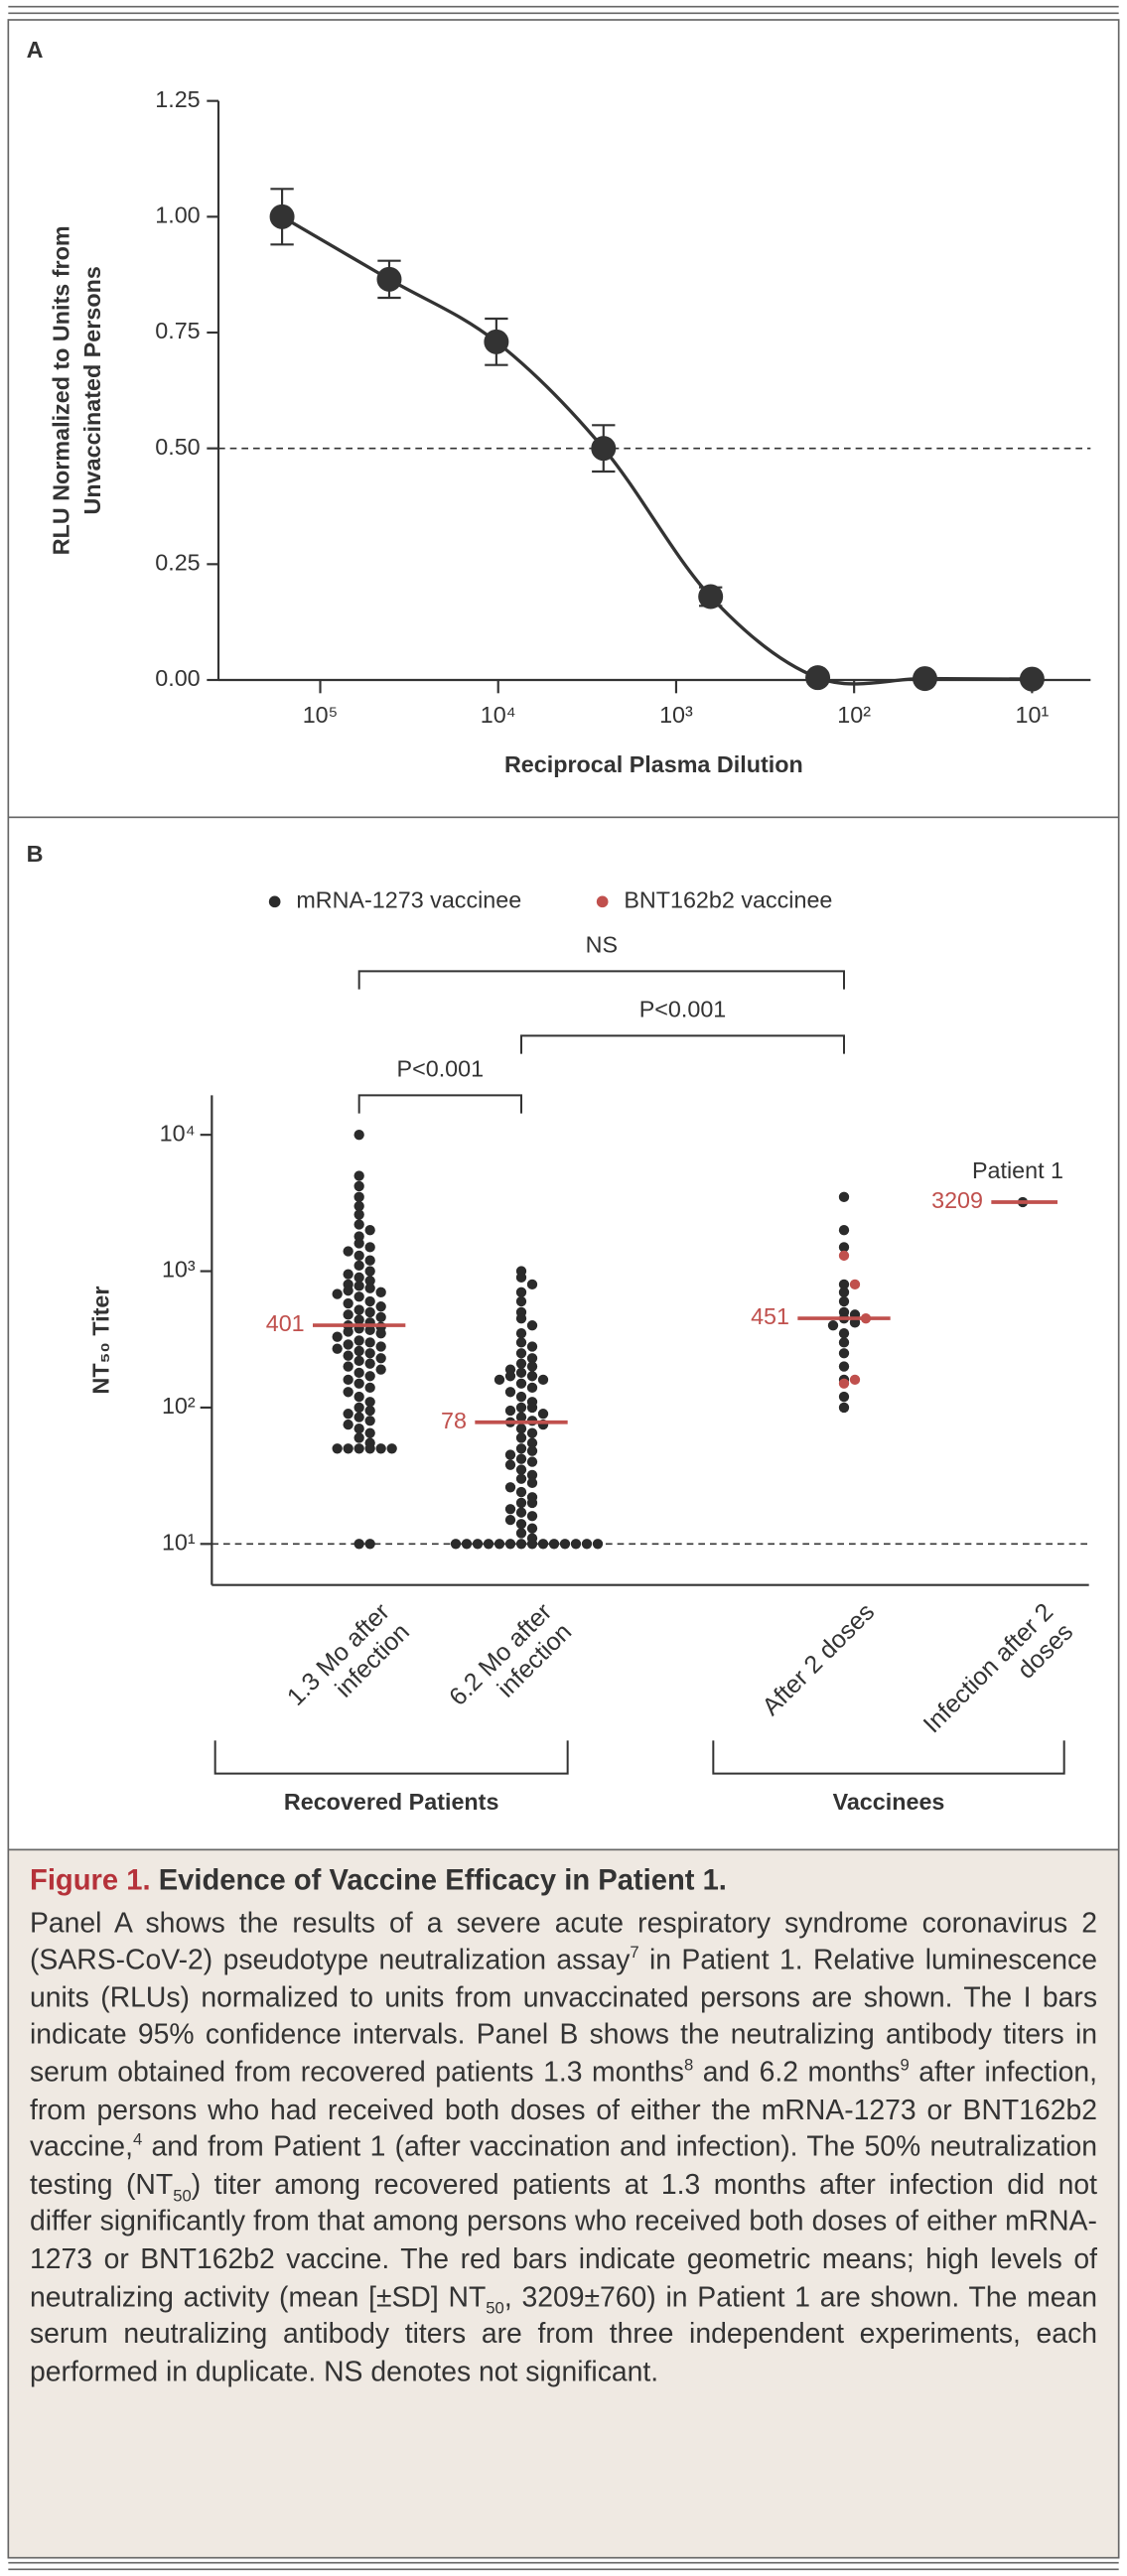 This screenshot has width=1127, height=2576. I want to click on figure-label: Figure 1., so click(90, 1879).